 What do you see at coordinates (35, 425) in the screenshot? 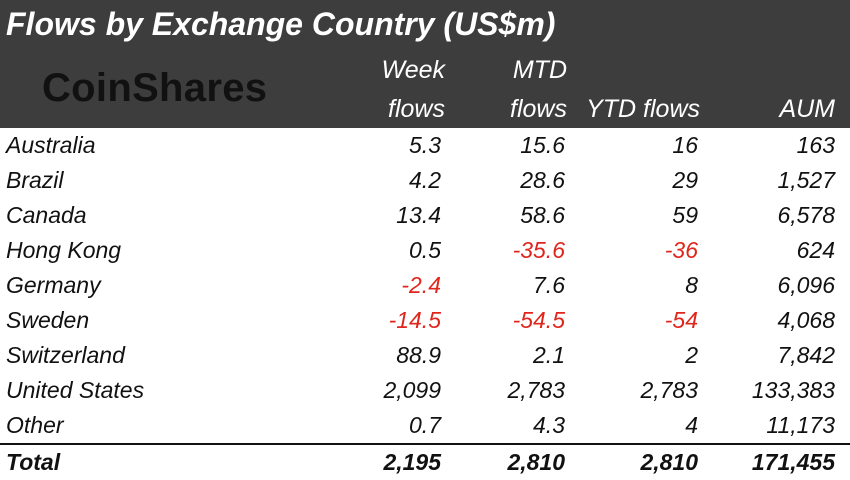
I see `country-label: Other` at bounding box center [35, 425].